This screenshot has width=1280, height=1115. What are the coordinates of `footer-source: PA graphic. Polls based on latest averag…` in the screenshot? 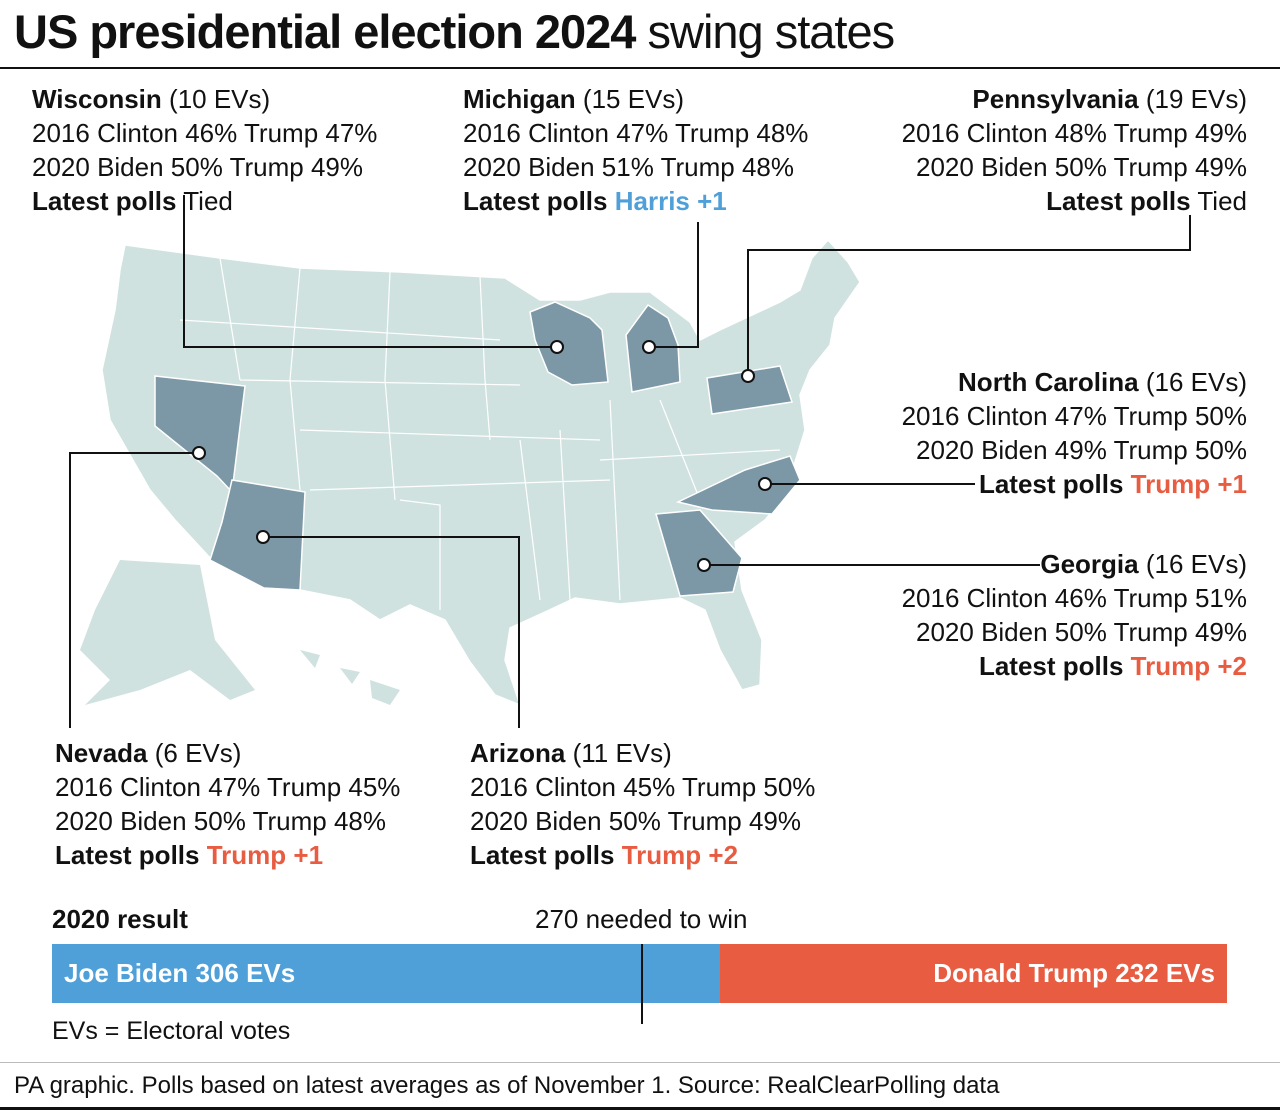 It's located at (507, 1085).